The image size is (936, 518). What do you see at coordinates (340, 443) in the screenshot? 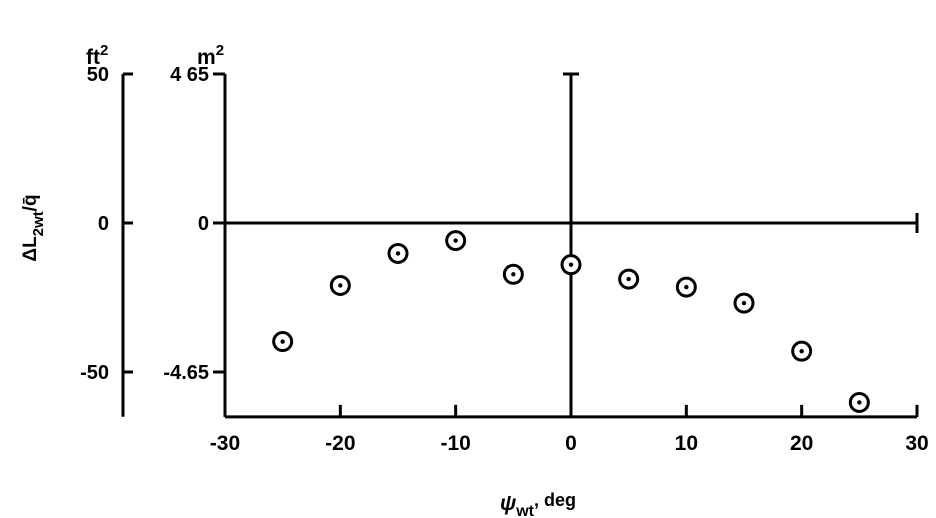
I see `x-tick-label-1: -20` at bounding box center [340, 443].